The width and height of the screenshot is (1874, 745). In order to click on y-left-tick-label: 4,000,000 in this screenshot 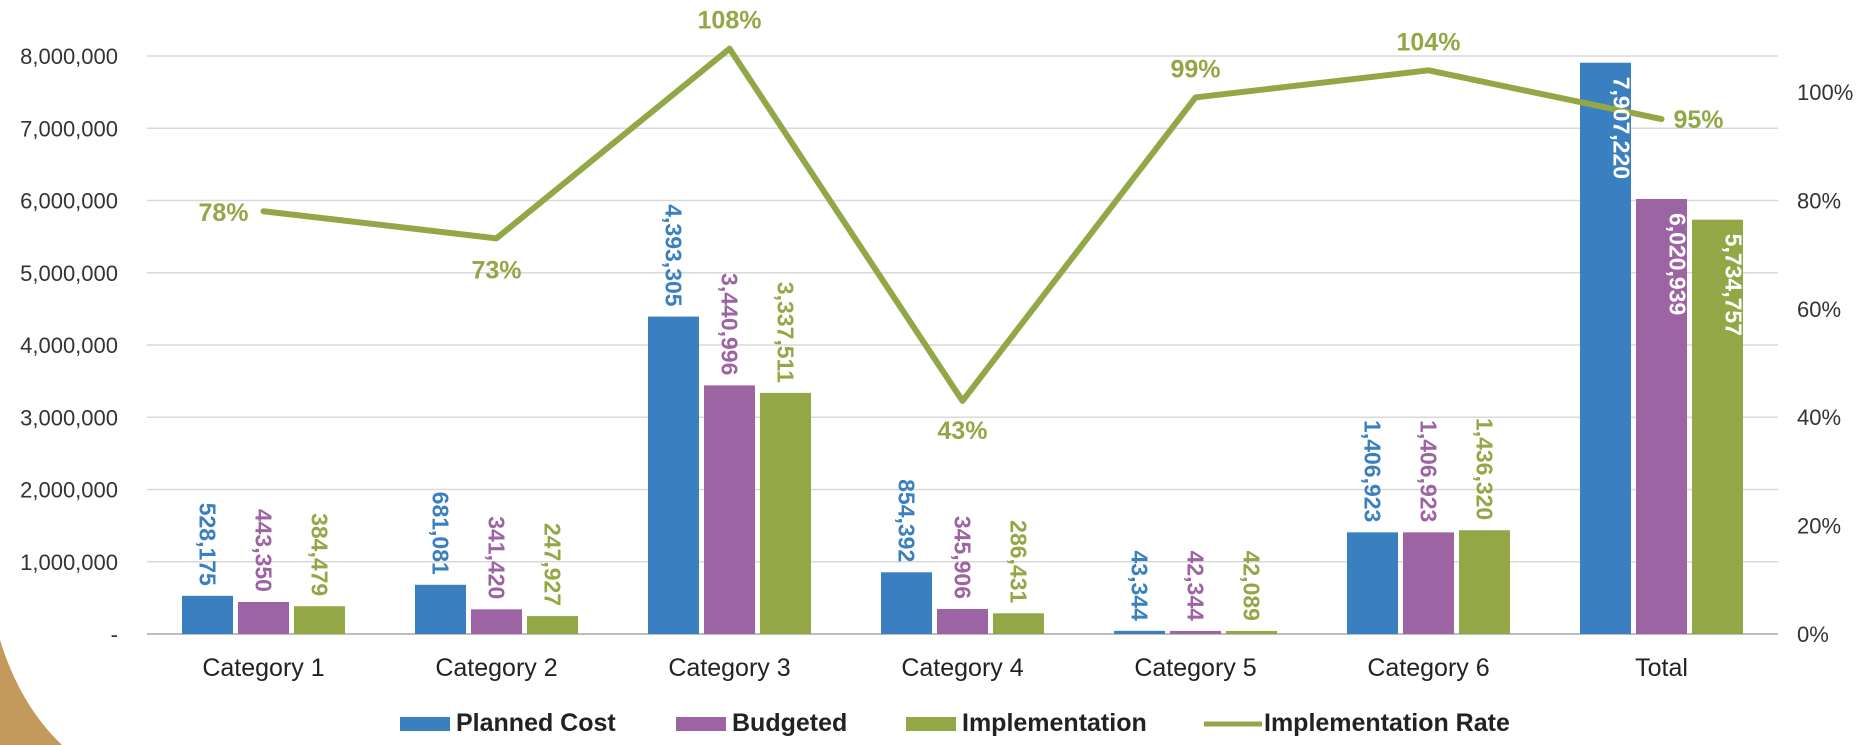, I will do `click(69, 345)`.